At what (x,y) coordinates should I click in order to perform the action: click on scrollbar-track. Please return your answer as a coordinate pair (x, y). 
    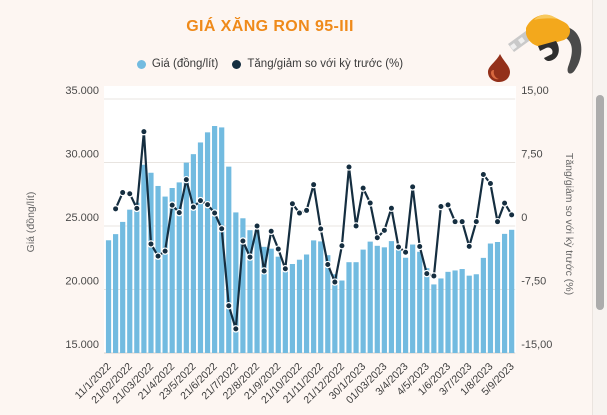
    Looking at the image, I should click on (599, 207).